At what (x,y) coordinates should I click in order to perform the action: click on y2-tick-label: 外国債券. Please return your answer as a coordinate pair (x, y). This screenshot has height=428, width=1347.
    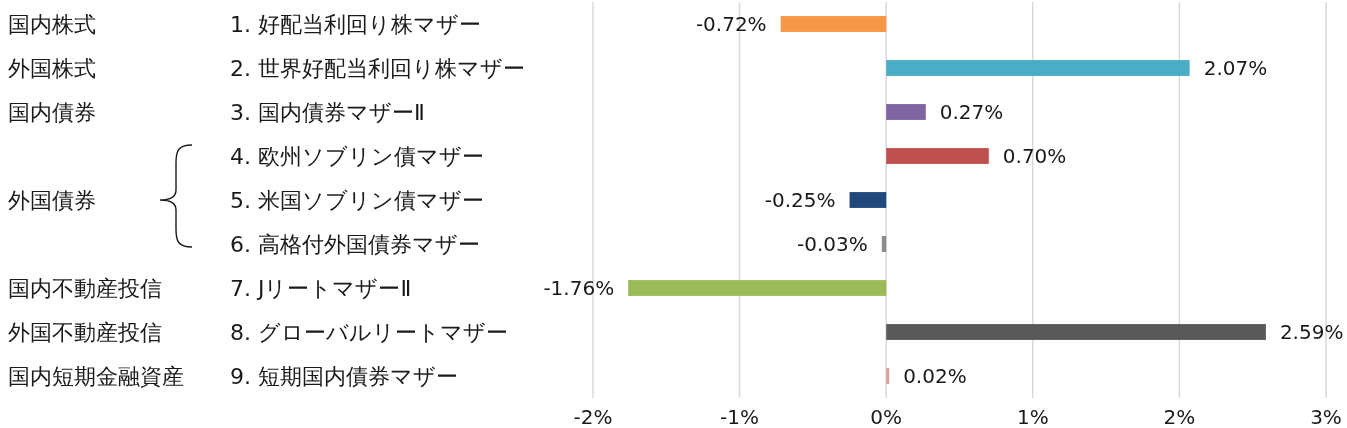
    Looking at the image, I should click on (52, 200).